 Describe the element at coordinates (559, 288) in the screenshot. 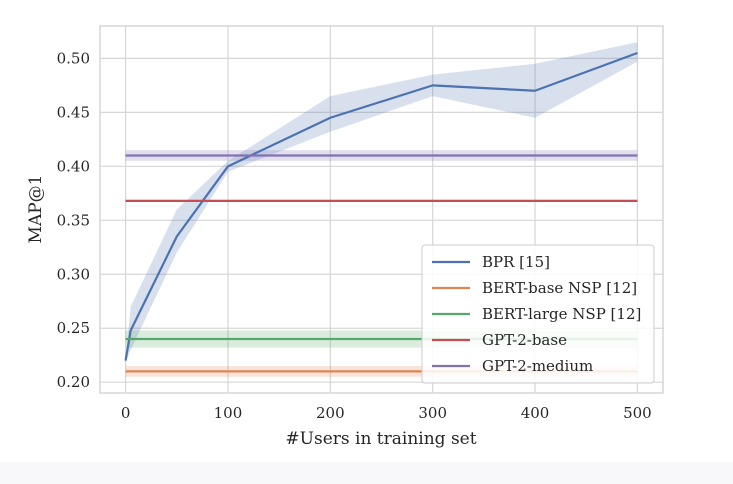

I see `legend-label: BERT-base NSP [12]` at that location.